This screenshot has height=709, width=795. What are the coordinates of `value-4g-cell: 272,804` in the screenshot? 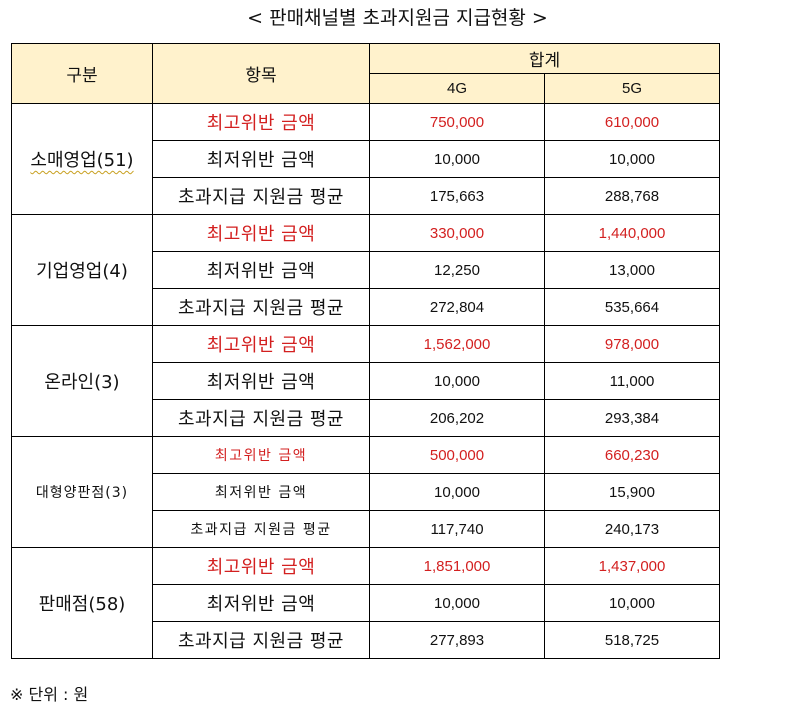 It's located at (457, 307).